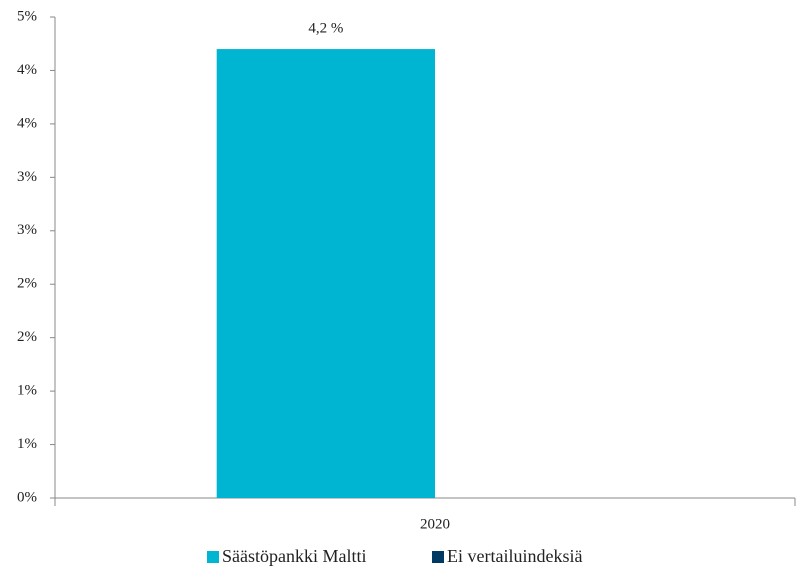 The width and height of the screenshot is (806, 569). What do you see at coordinates (294, 556) in the screenshot?
I see `legend-label: Säästöpankki Maltti` at bounding box center [294, 556].